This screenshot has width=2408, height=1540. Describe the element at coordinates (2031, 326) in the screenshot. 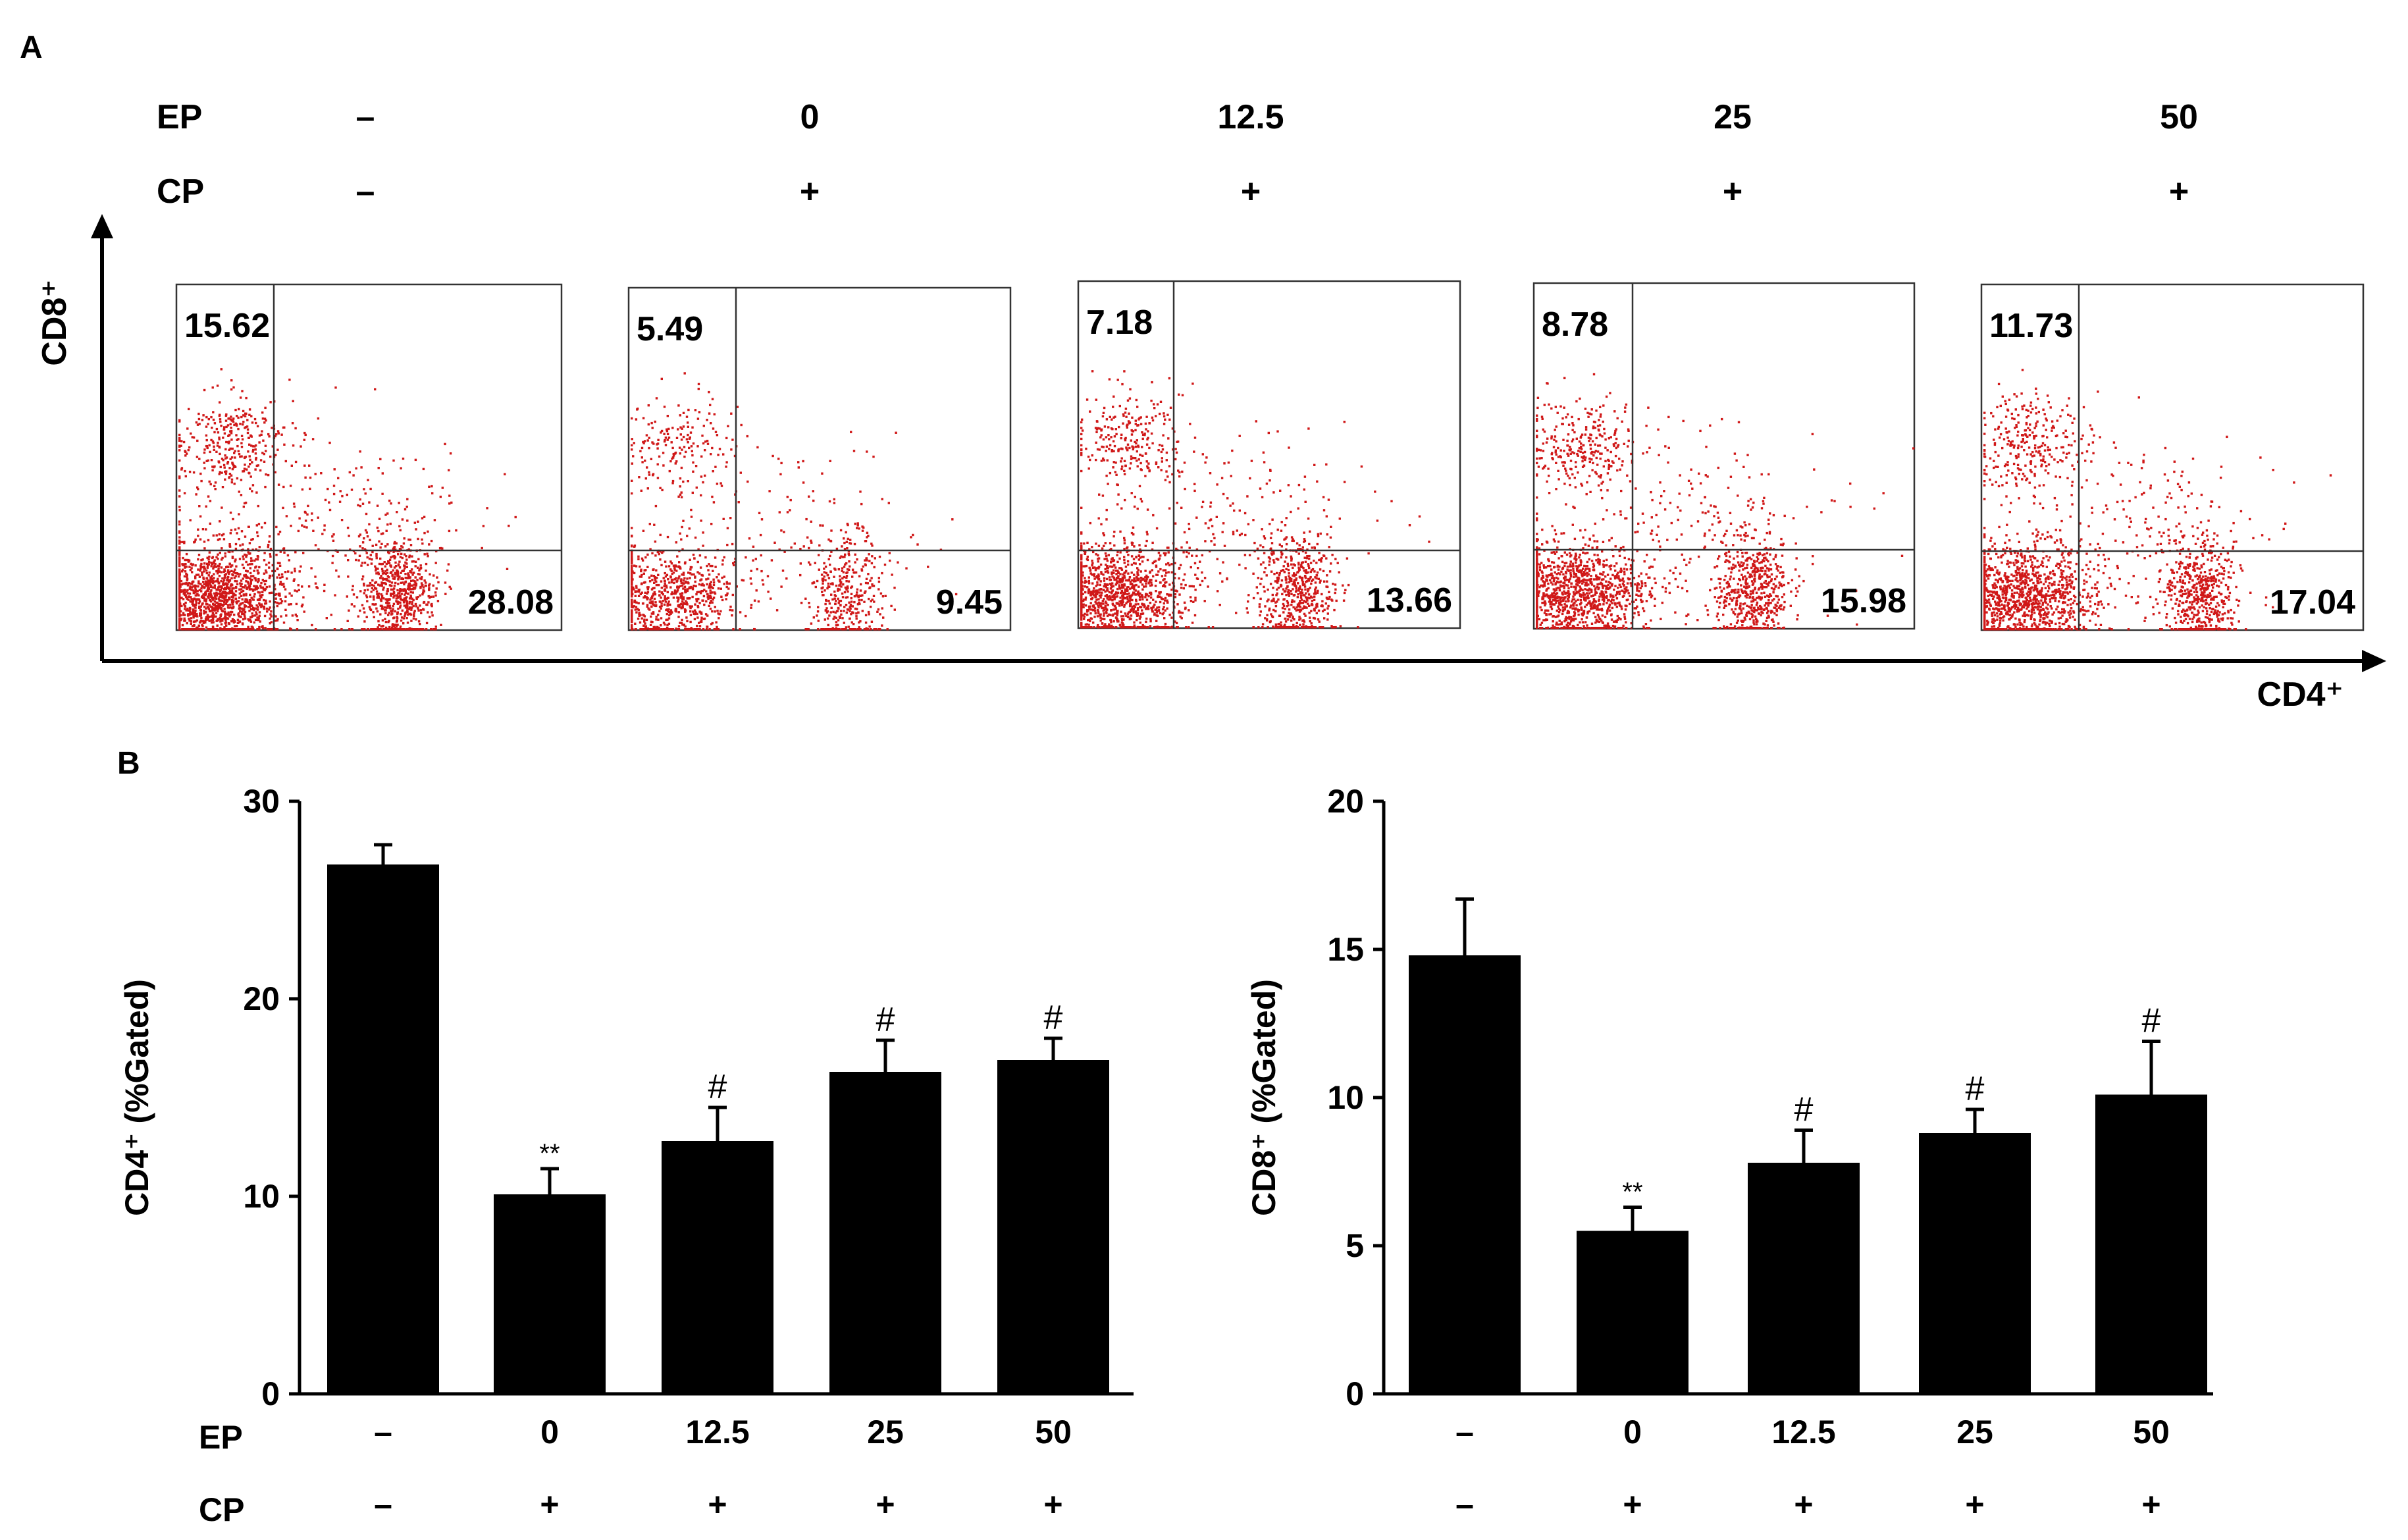

I see `cd8-percentage: 11.73` at that location.